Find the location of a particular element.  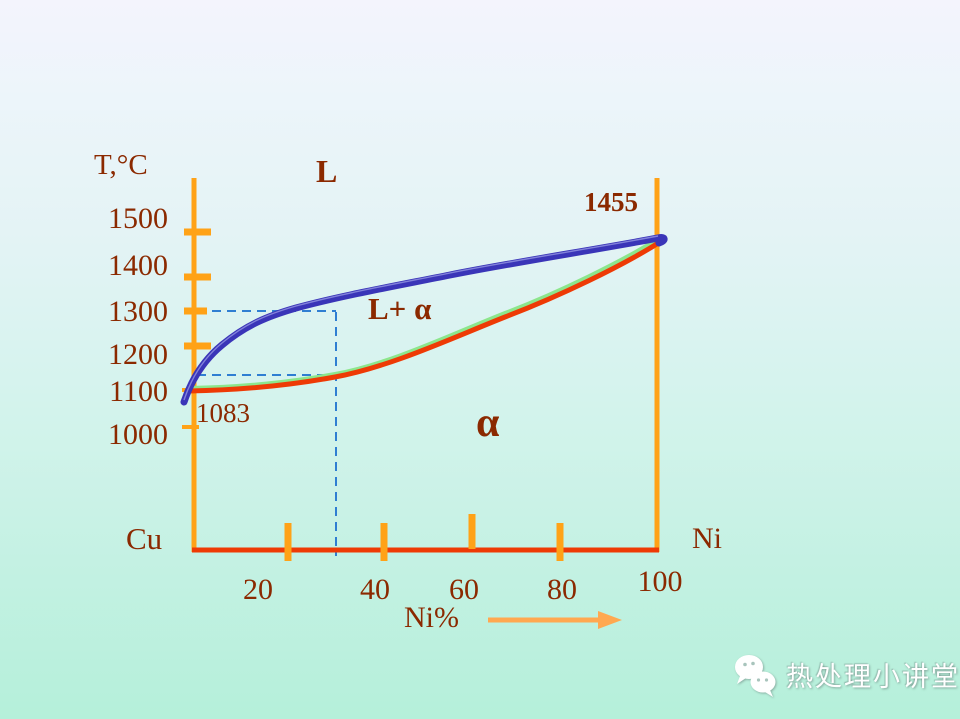

solidus-highlight-curve is located at coordinates (423, 313).